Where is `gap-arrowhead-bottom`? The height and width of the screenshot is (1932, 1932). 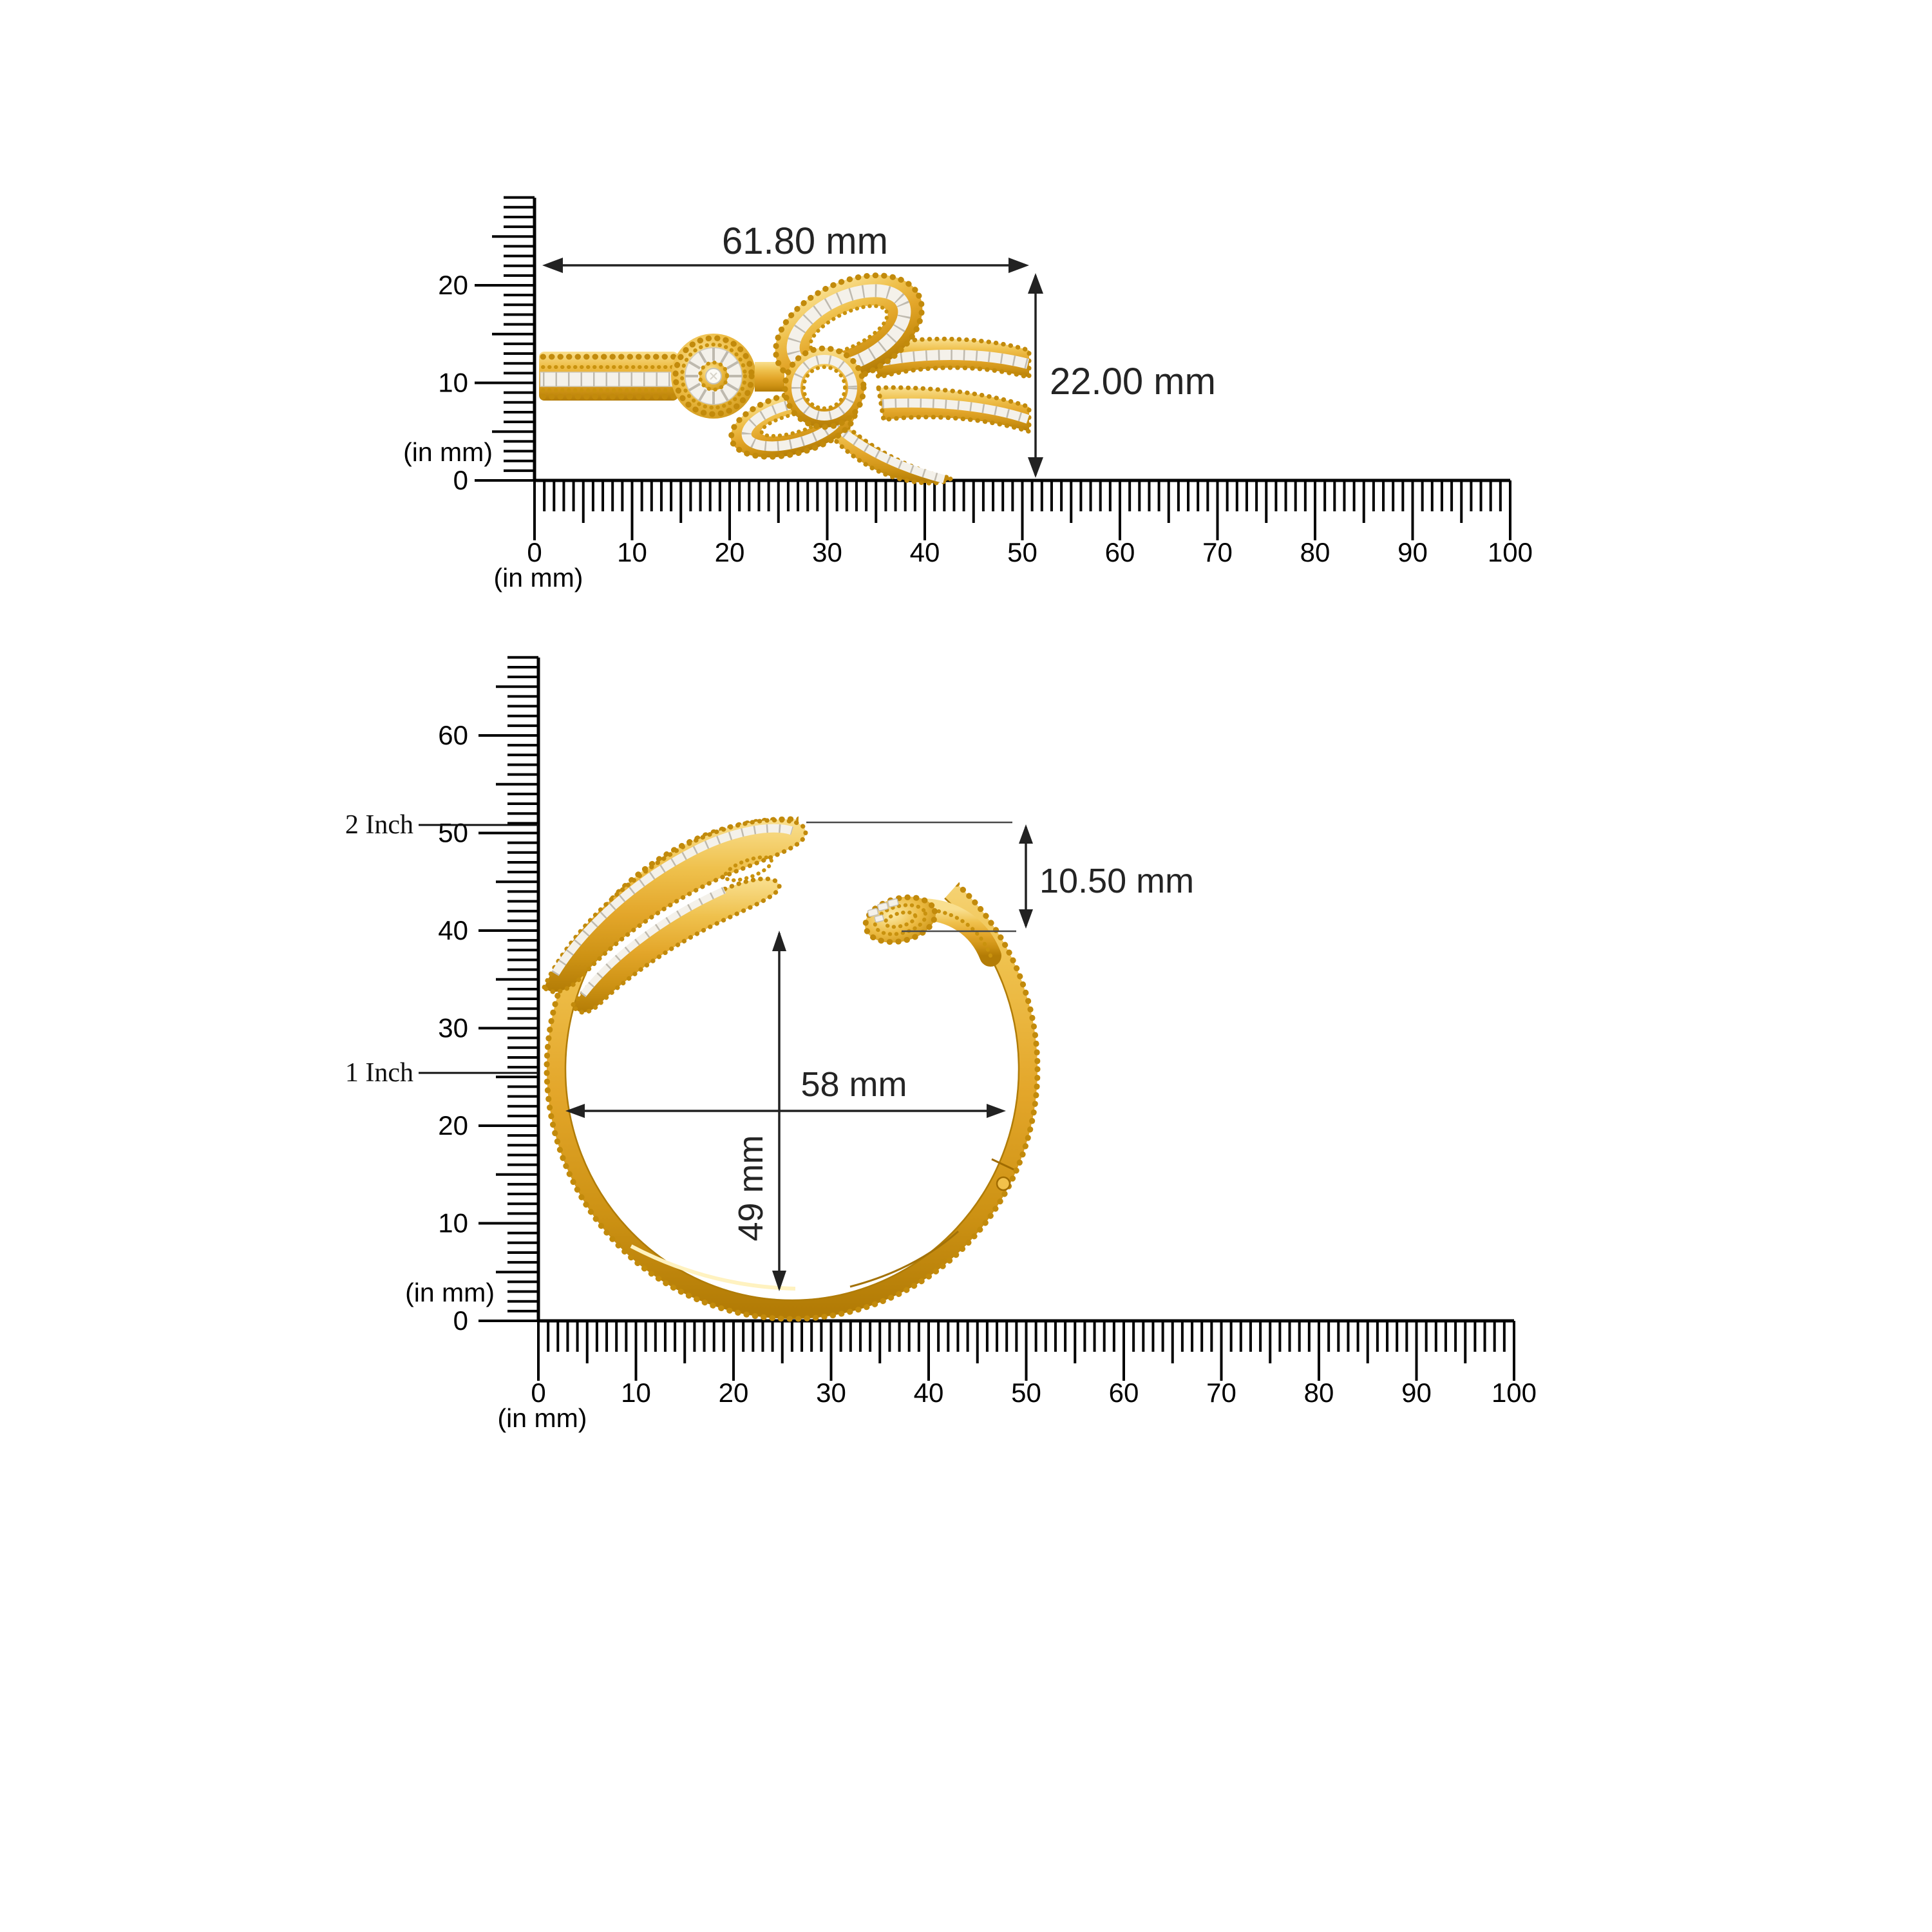
gap-arrowhead-bottom is located at coordinates (1026, 919).